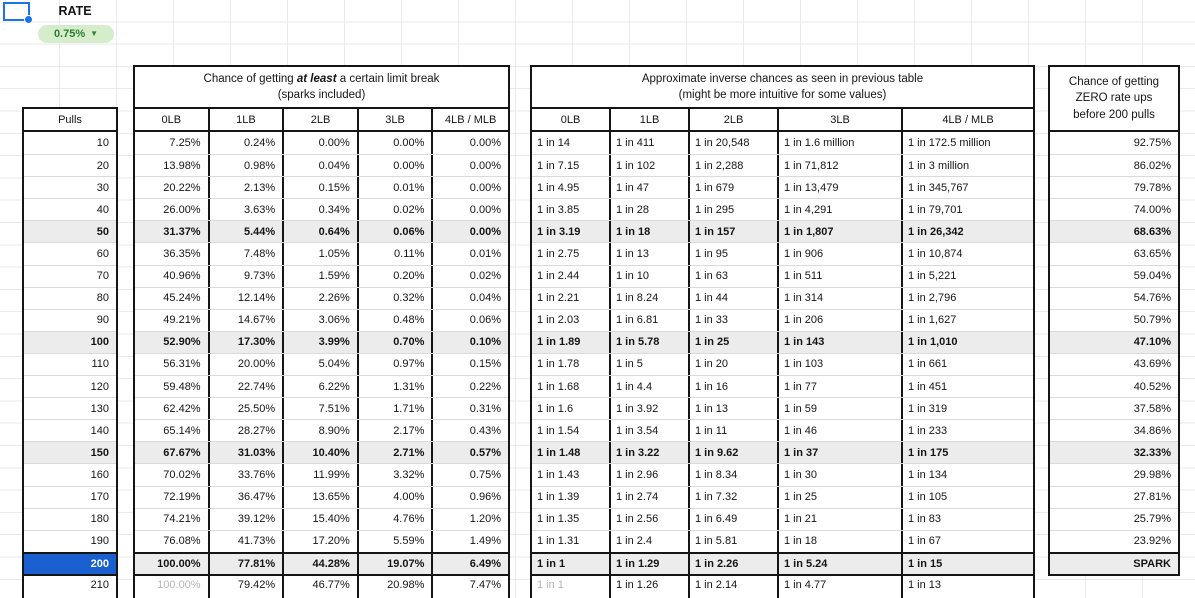  What do you see at coordinates (396, 519) in the screenshot?
I see `at-least-cell: 4.76%` at bounding box center [396, 519].